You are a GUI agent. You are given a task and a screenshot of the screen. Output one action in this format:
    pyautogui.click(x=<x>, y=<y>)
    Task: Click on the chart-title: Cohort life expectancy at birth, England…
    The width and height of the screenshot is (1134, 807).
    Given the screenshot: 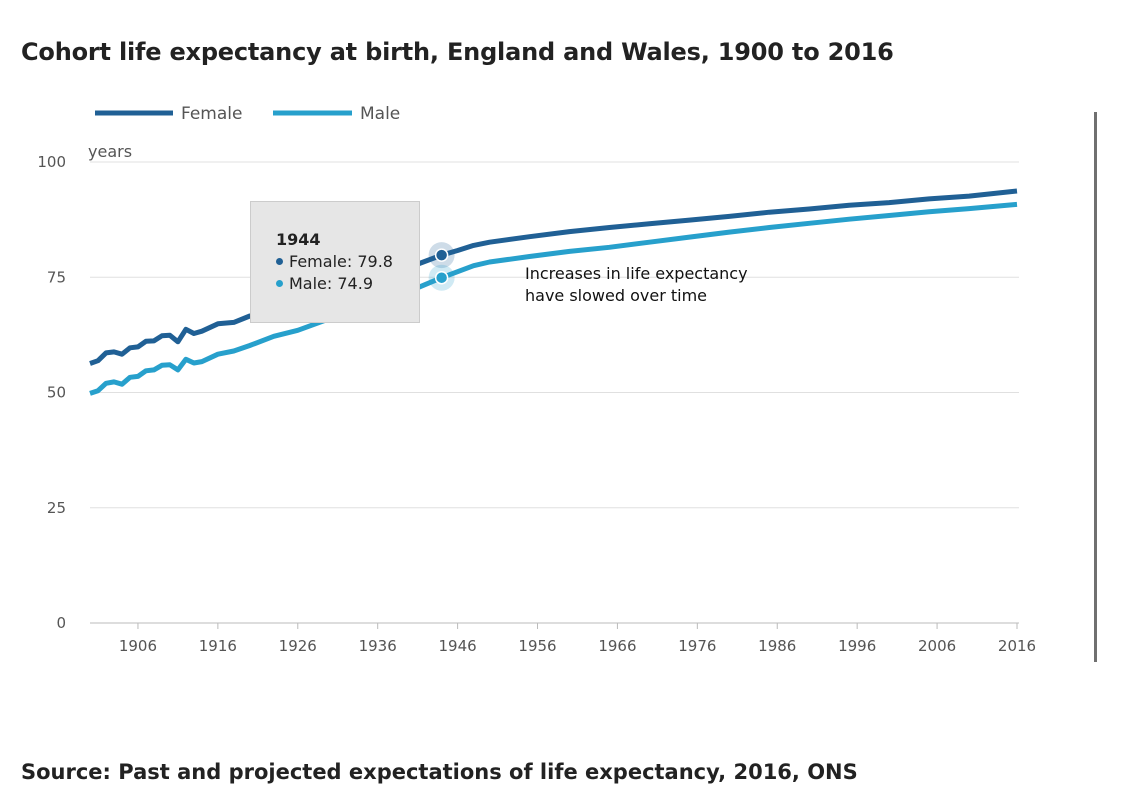 What is the action you would take?
    pyautogui.click(x=457, y=52)
    